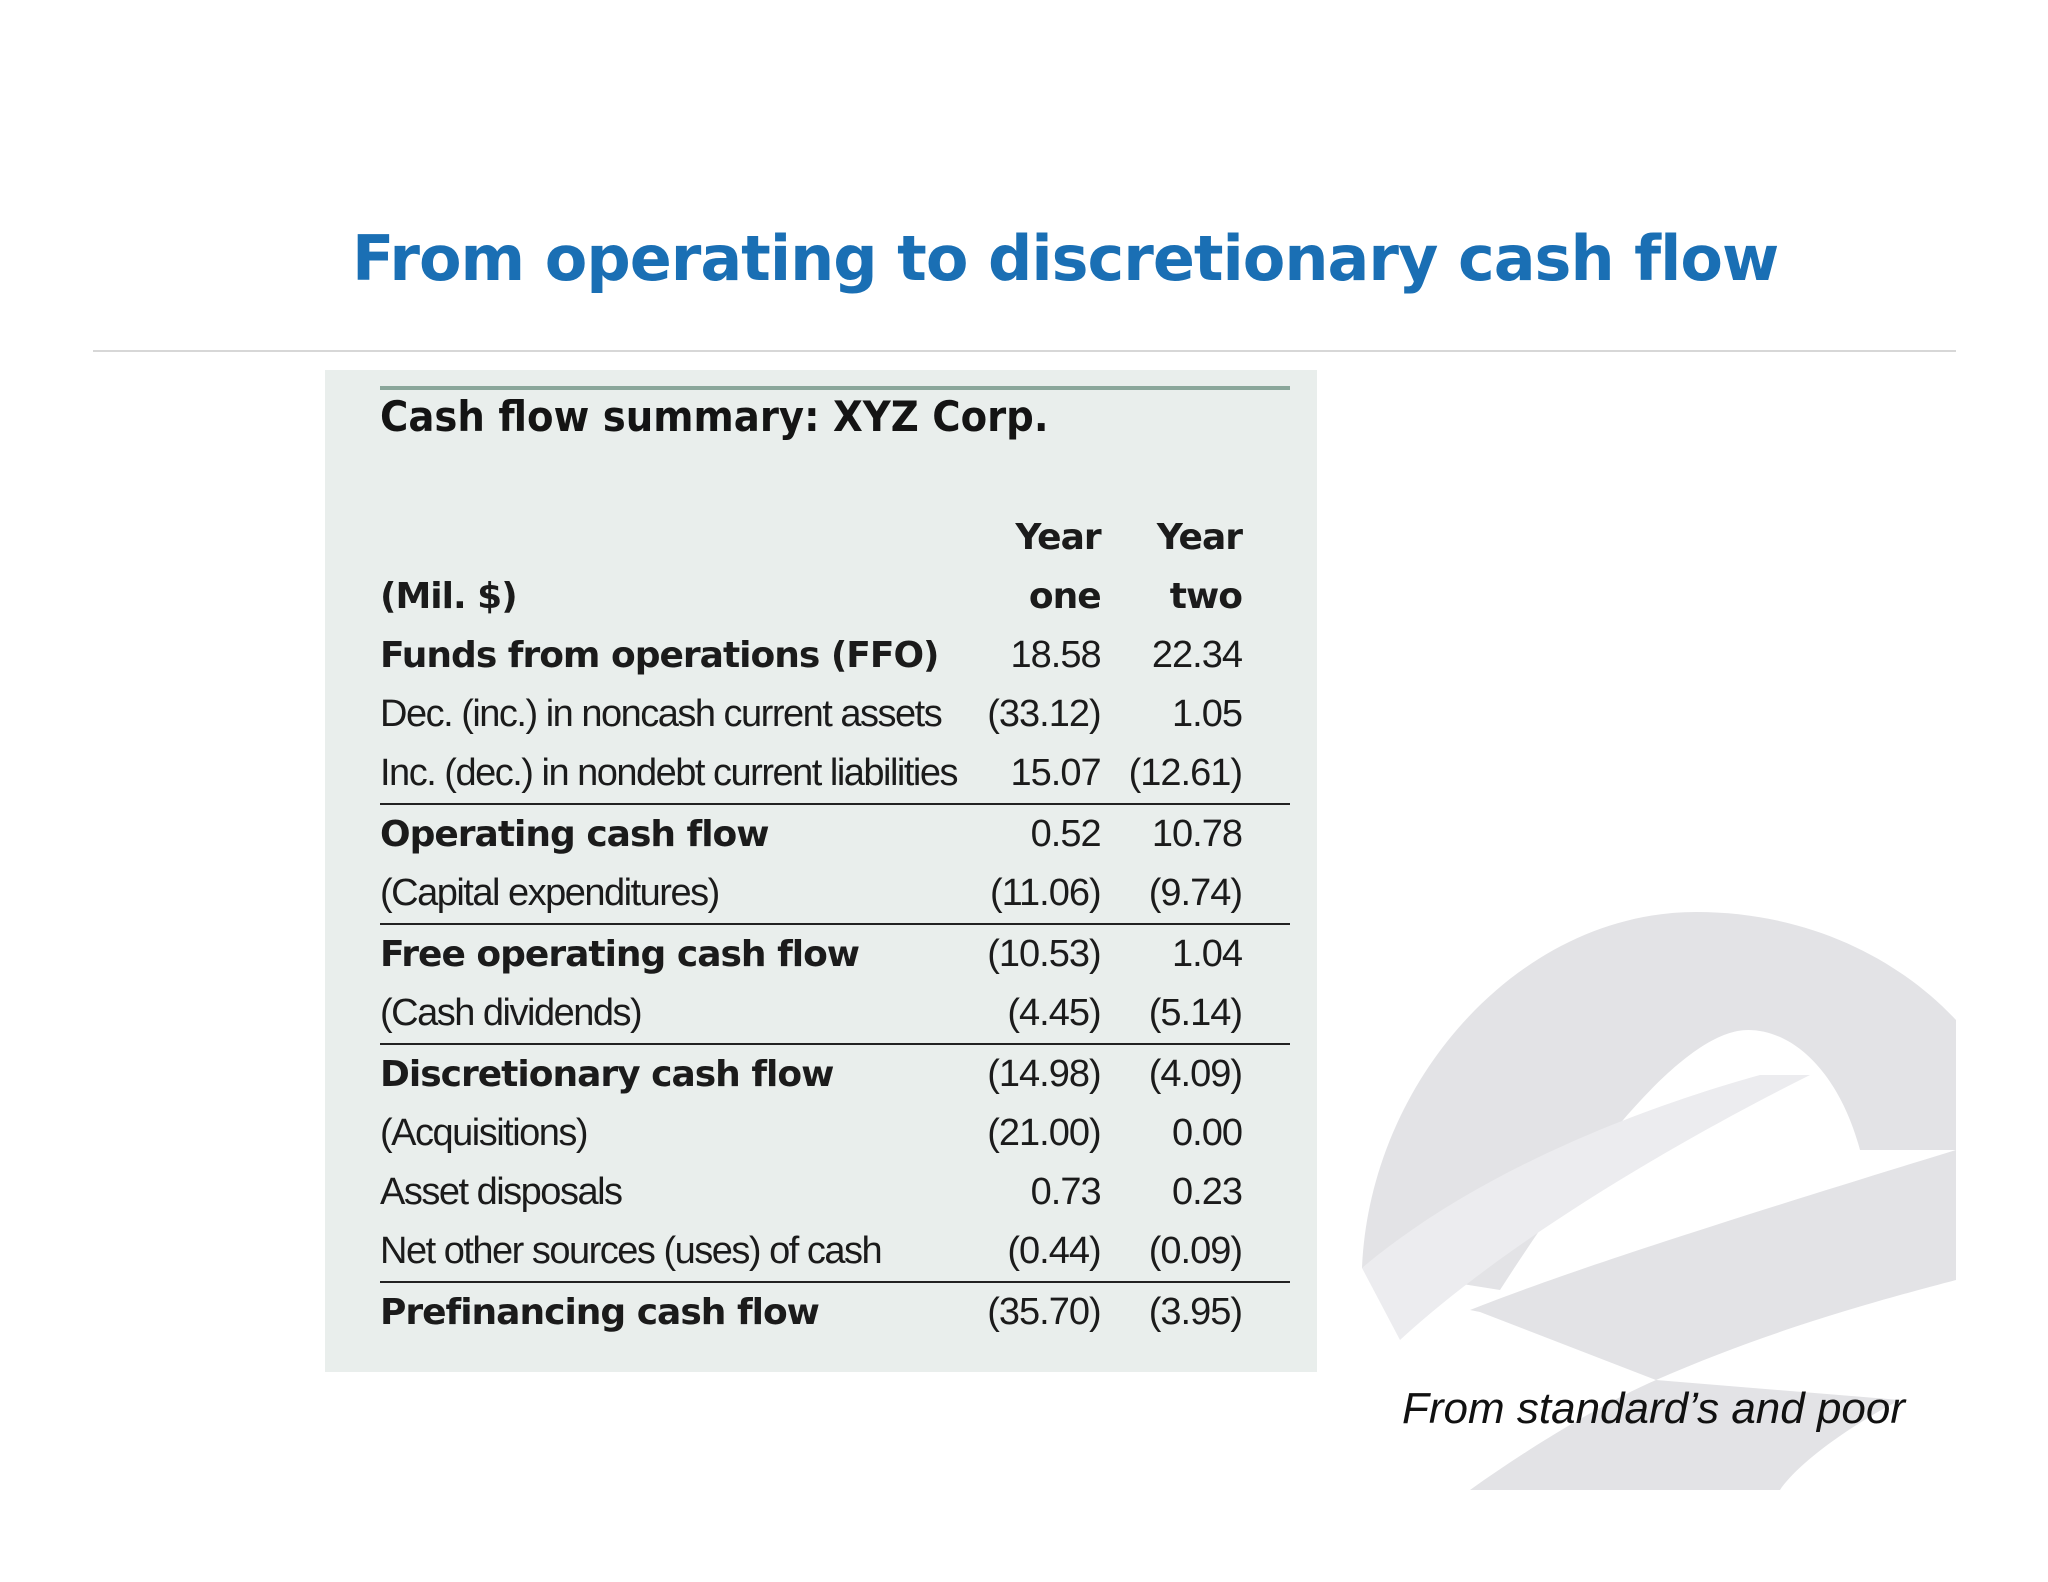  I want to click on row-year-one: 0.73, so click(1066, 1192).